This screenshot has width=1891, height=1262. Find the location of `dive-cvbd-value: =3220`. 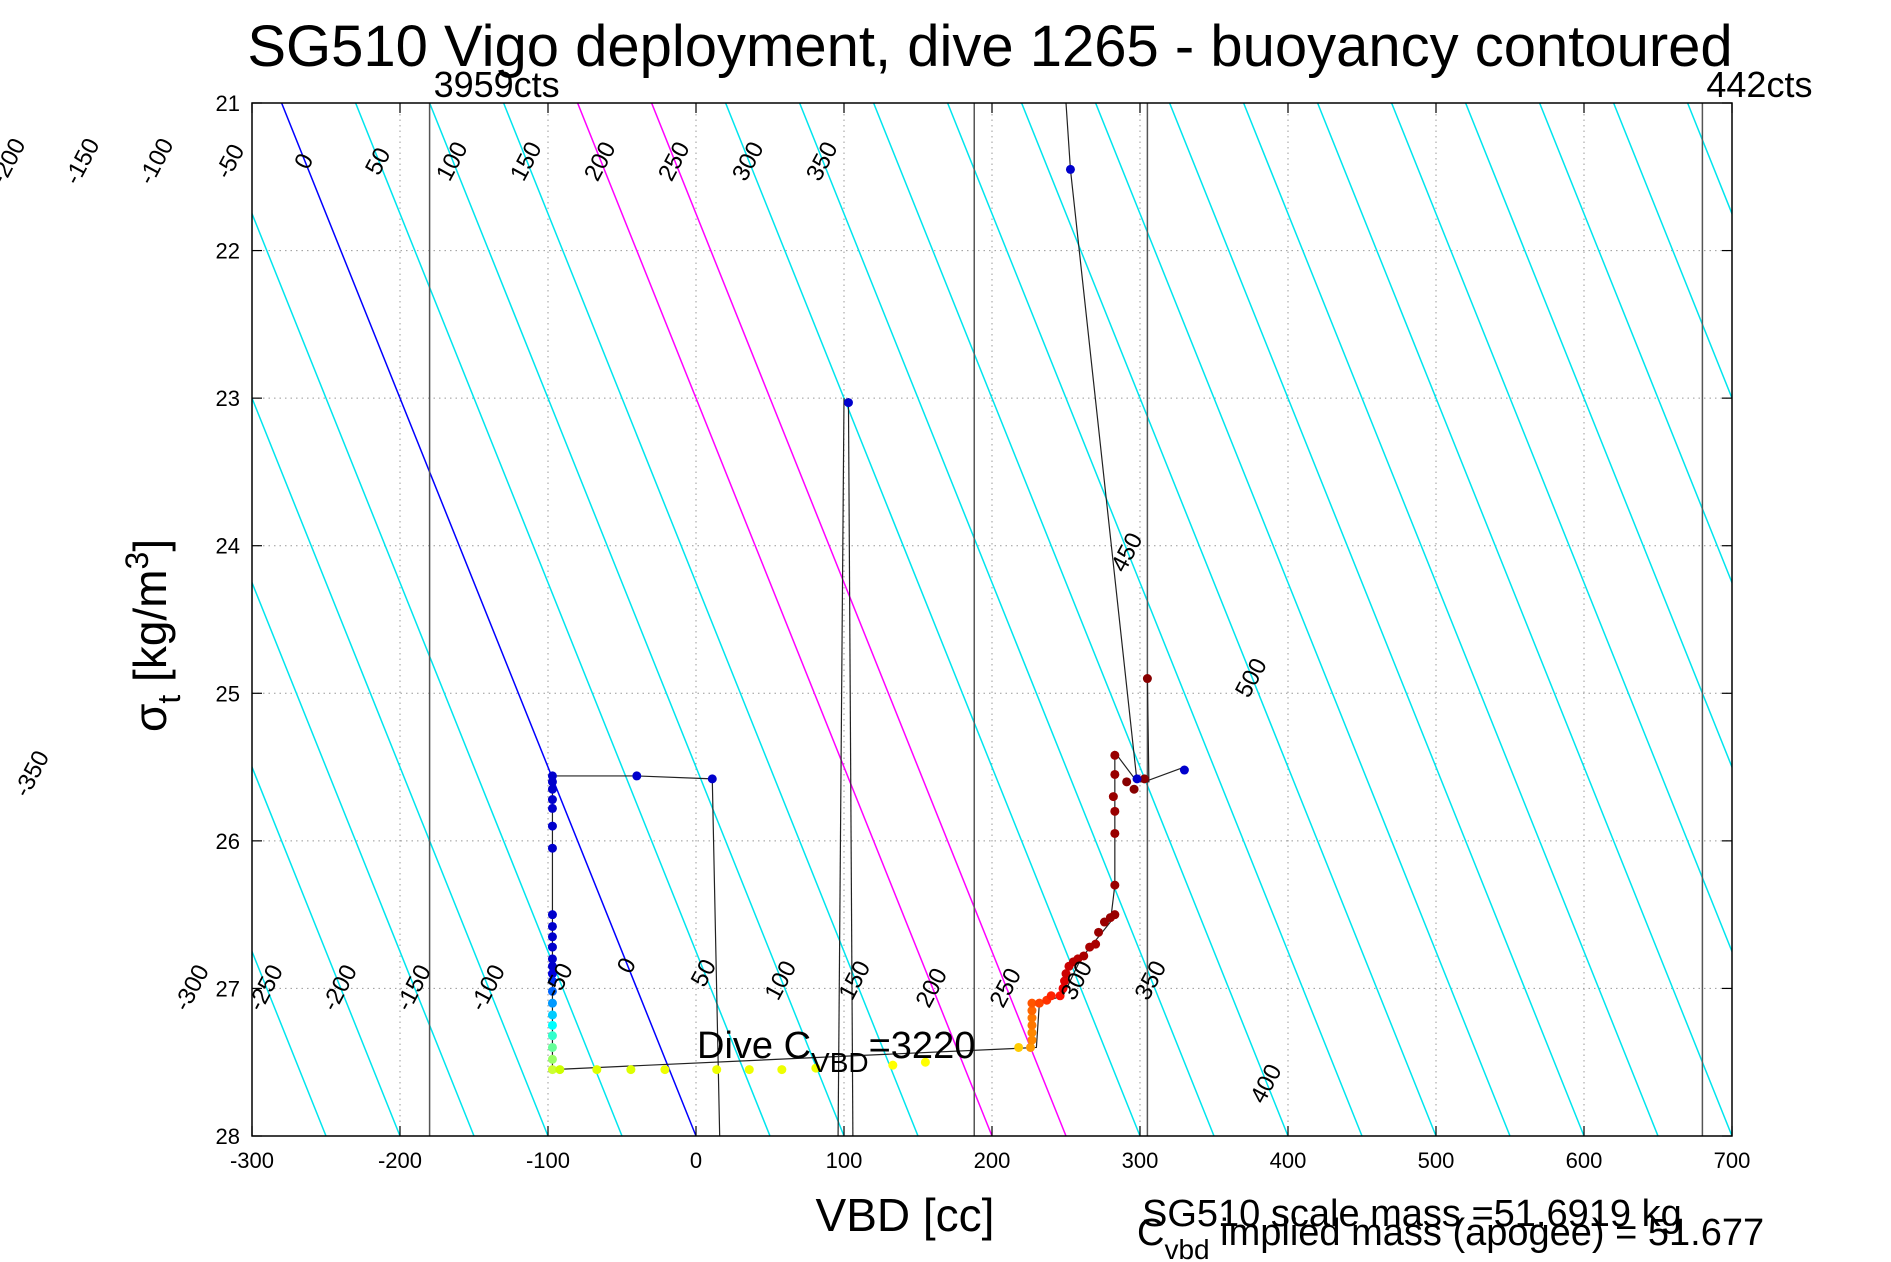

dive-cvbd-value: =3220 is located at coordinates (922, 1046).